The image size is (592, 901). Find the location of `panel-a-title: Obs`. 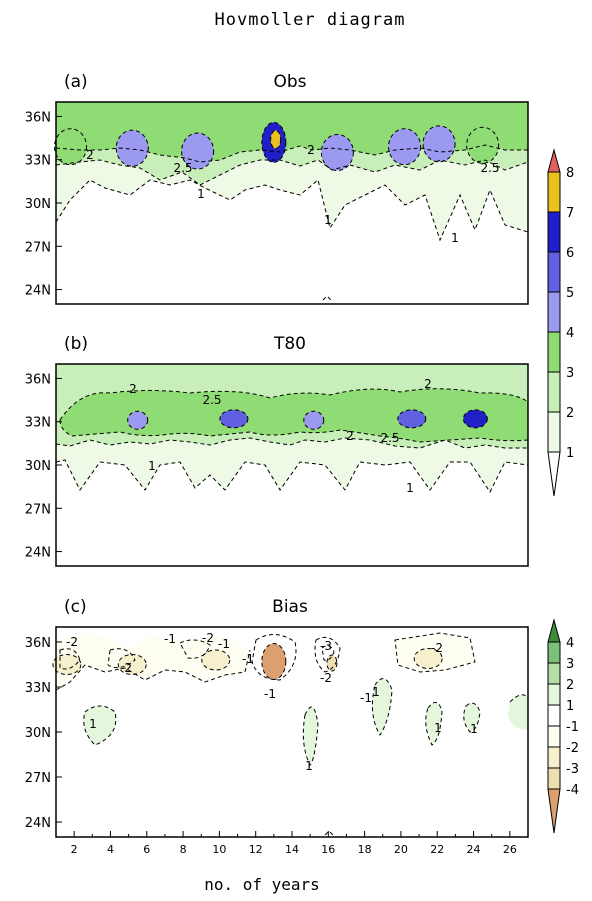

panel-a-title: Obs is located at coordinates (289, 82).